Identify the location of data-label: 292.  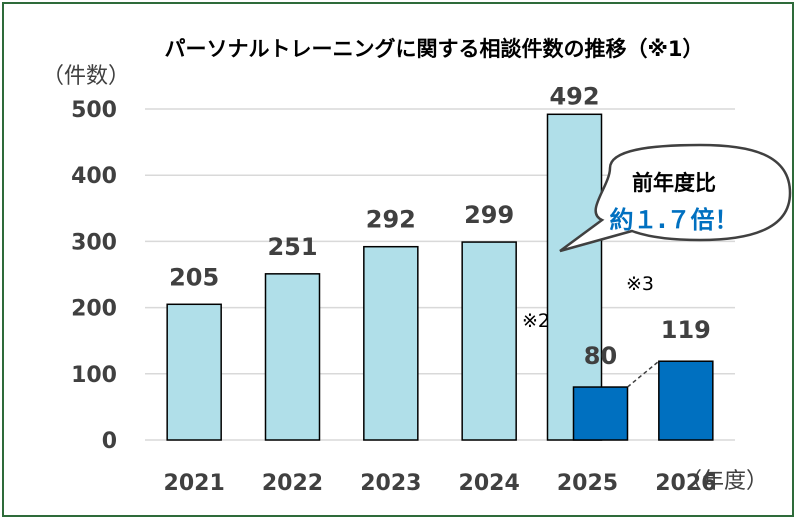
(391, 220).